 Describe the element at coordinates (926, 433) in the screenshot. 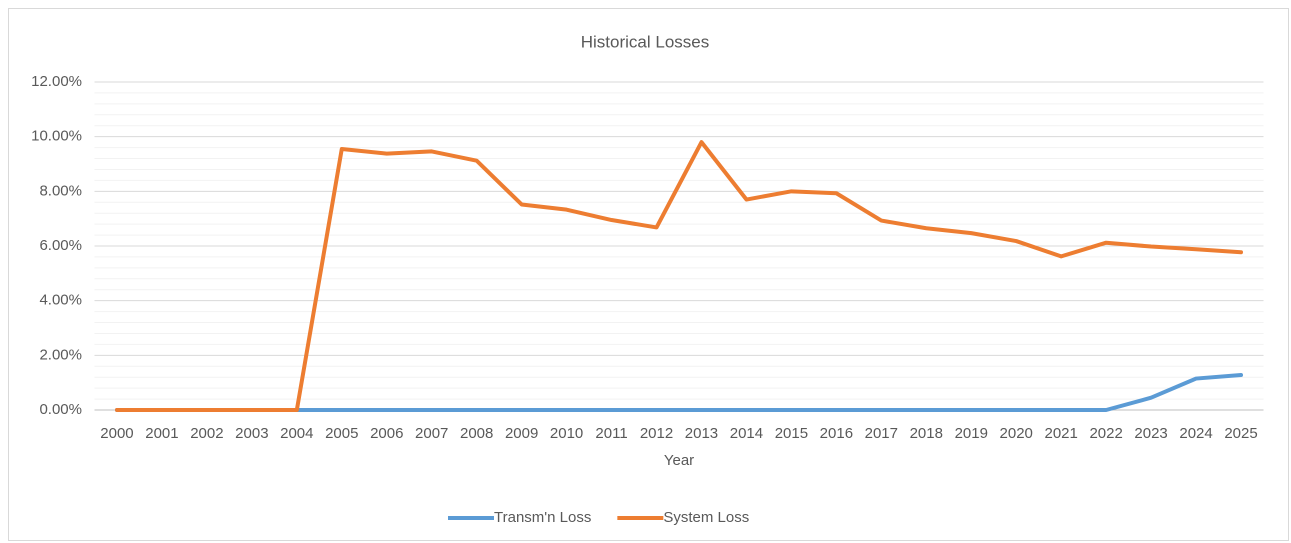

I see `x-tick-label: 2018` at that location.